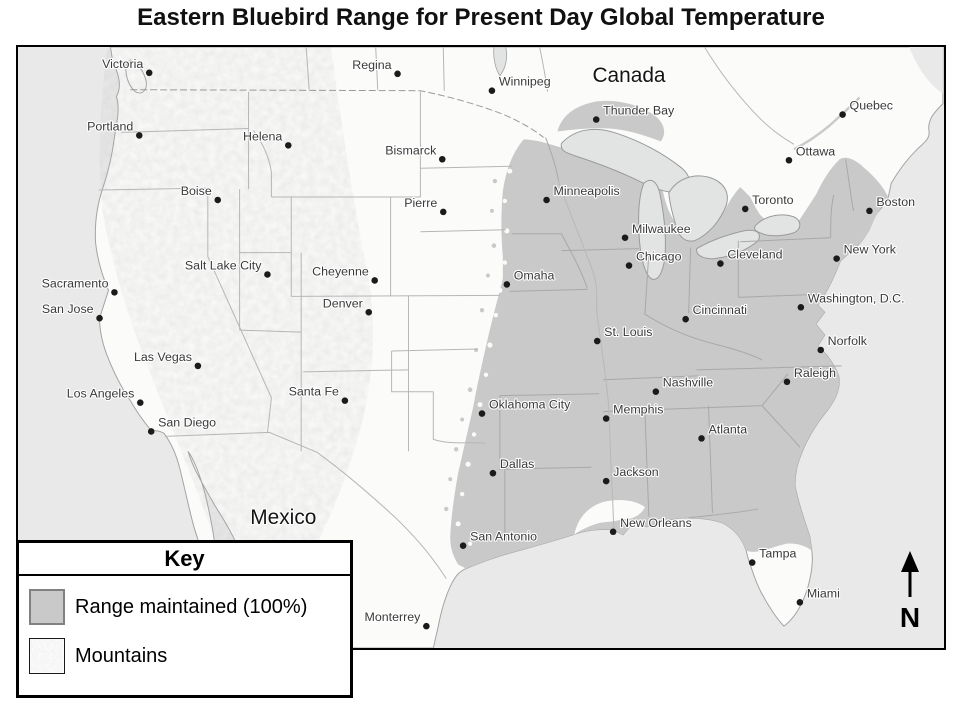 The image size is (962, 718). What do you see at coordinates (701, 438) in the screenshot?
I see `city-dot-atlanta` at bounding box center [701, 438].